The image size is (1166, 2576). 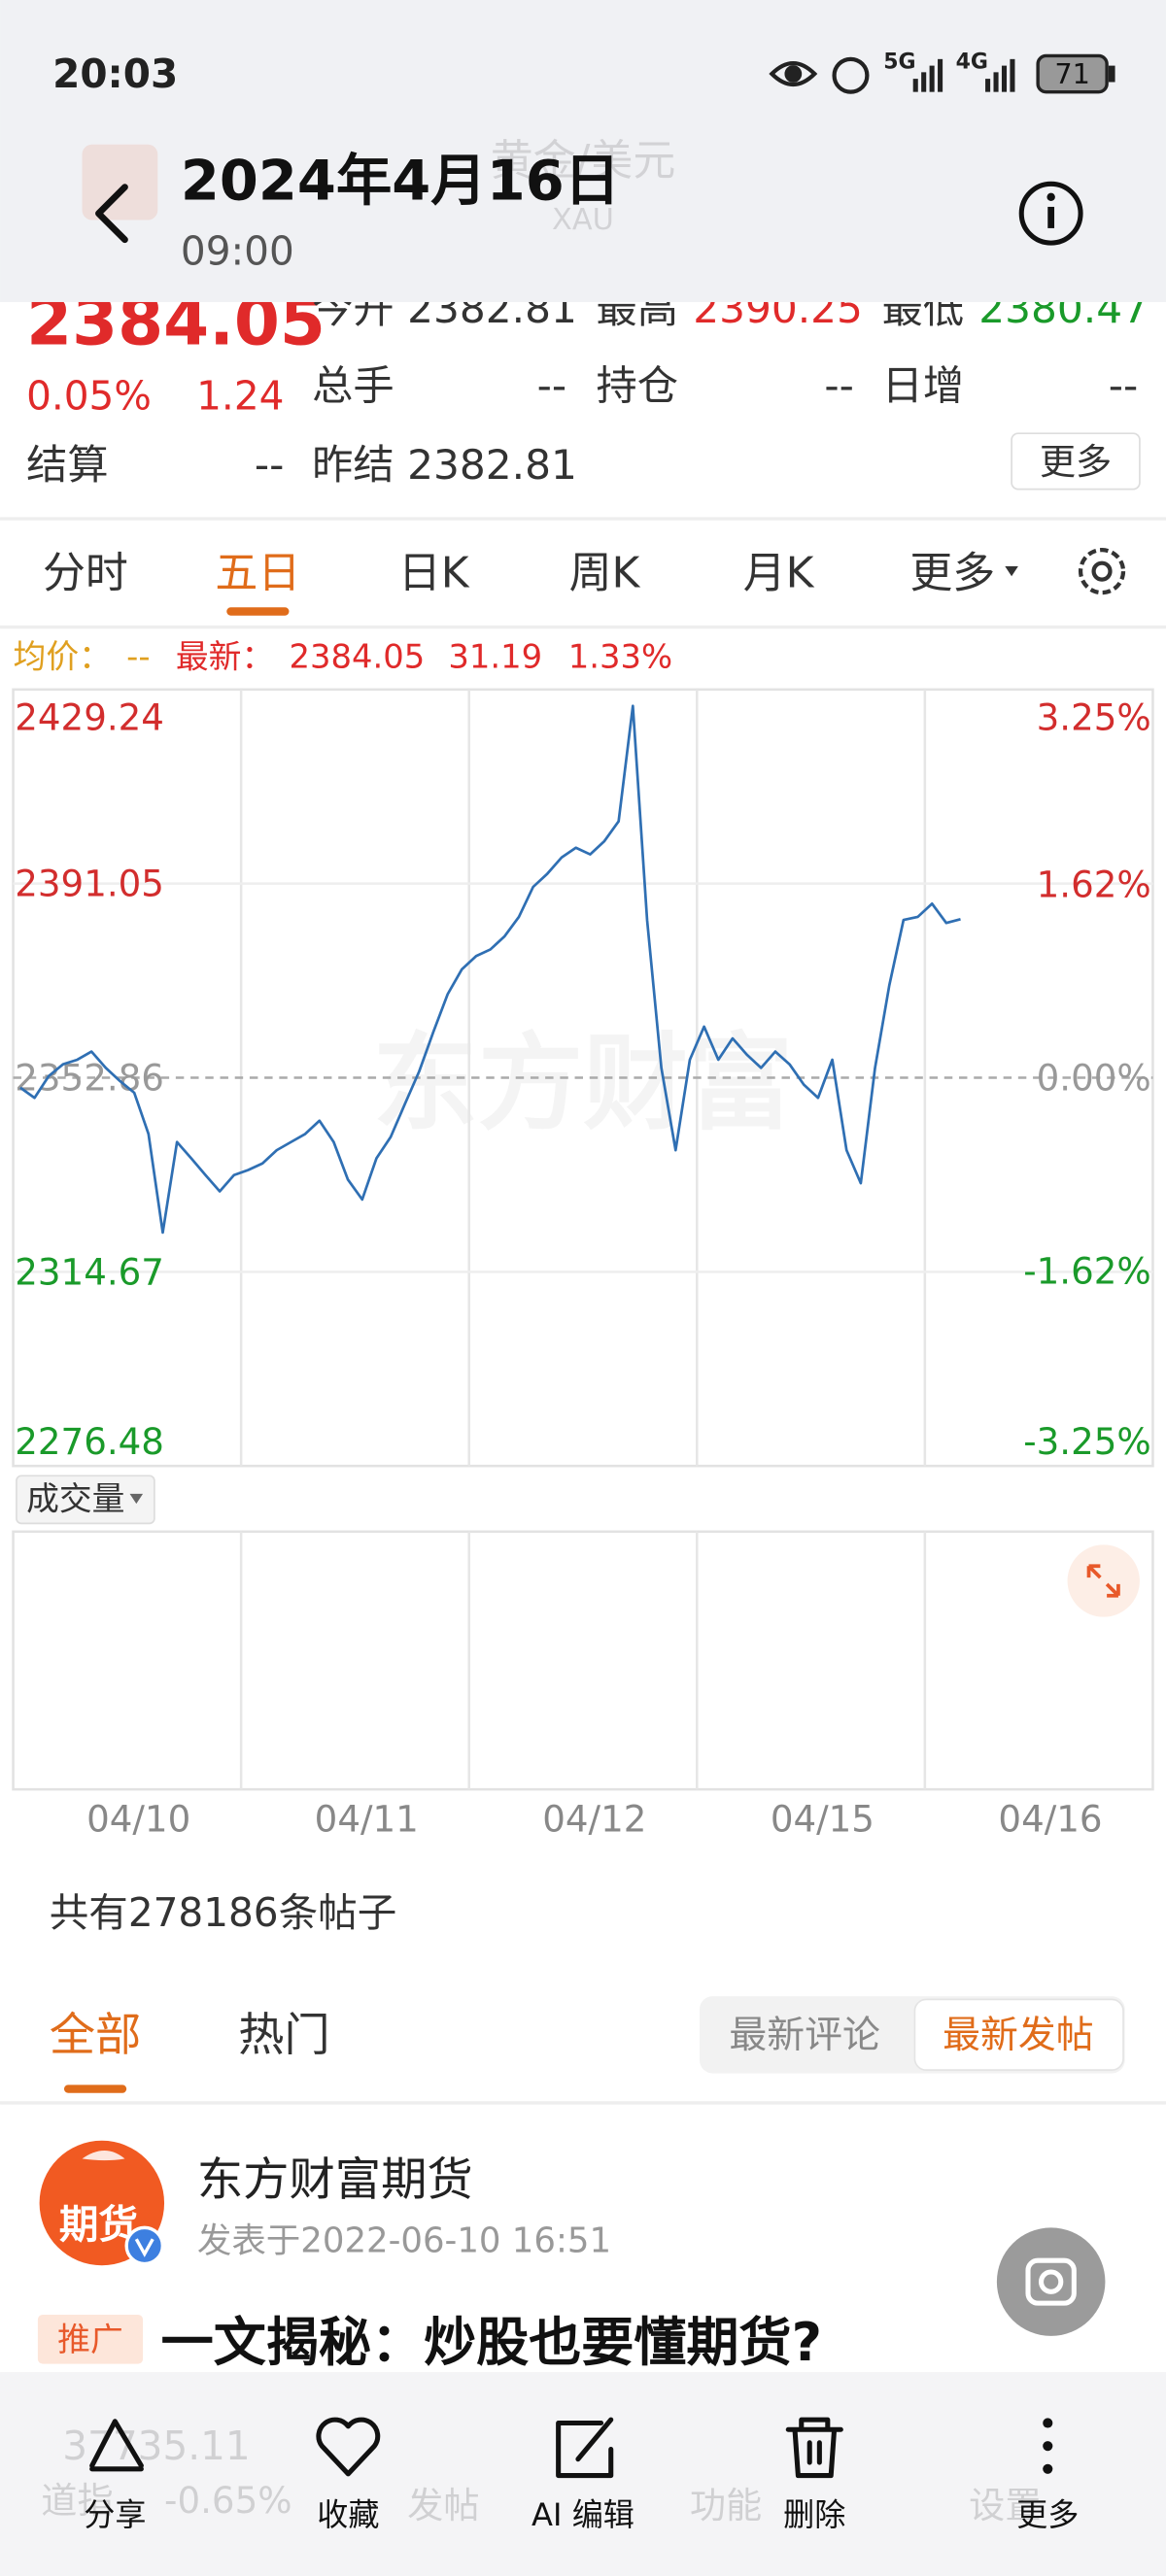 What do you see at coordinates (75, 1499) in the screenshot?
I see `volume-label: 成交量` at bounding box center [75, 1499].